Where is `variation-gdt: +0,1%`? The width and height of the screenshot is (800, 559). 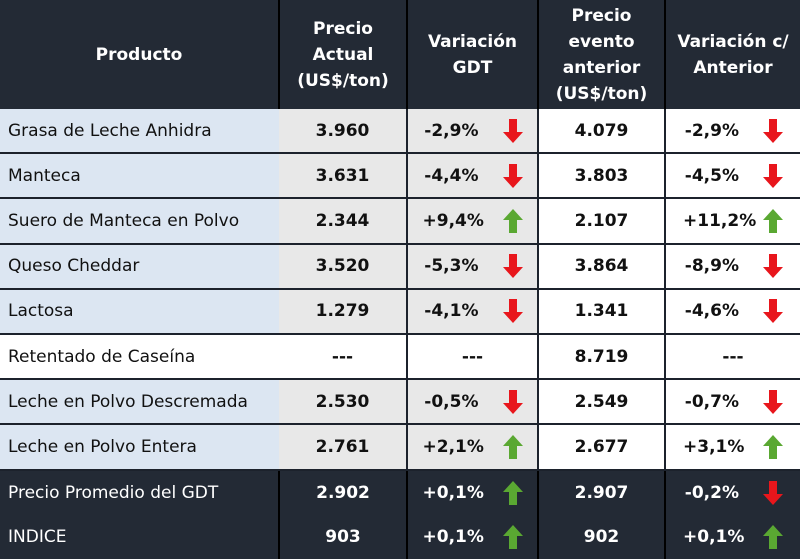
variation-gdt: +0,1% is located at coordinates (473, 492).